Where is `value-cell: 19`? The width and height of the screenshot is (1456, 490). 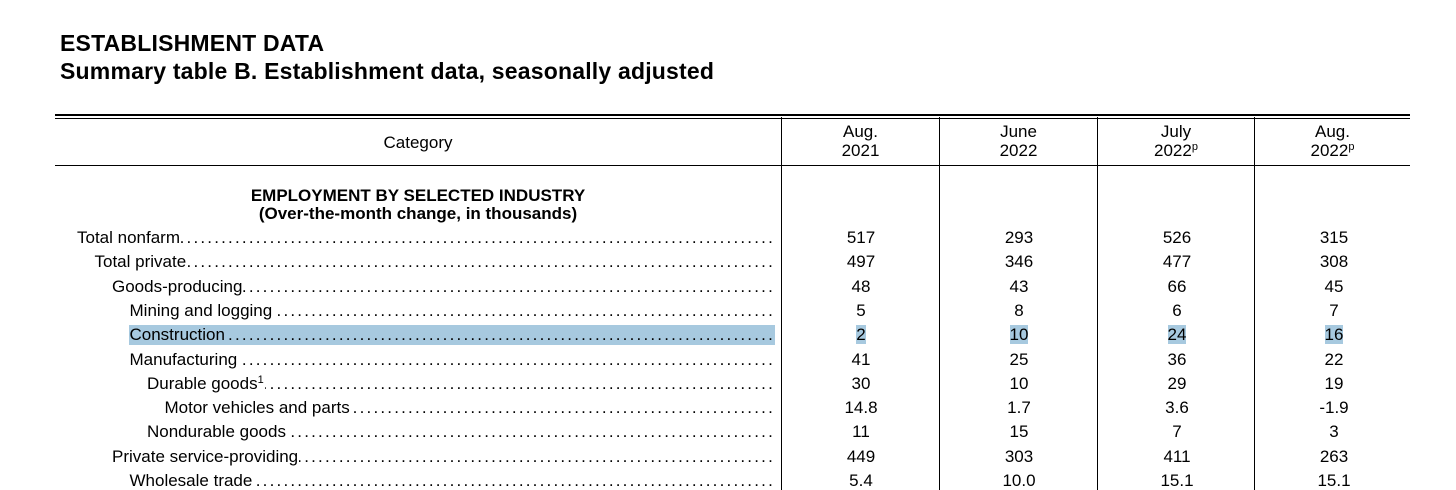 value-cell: 19 is located at coordinates (1334, 383).